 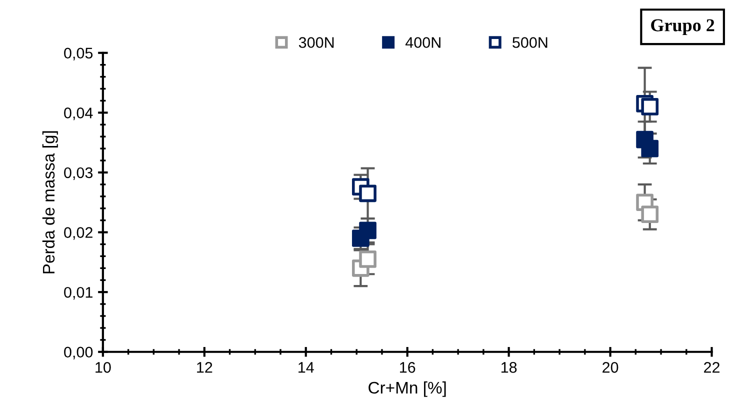 I want to click on legend-label: 400N, so click(x=422, y=42).